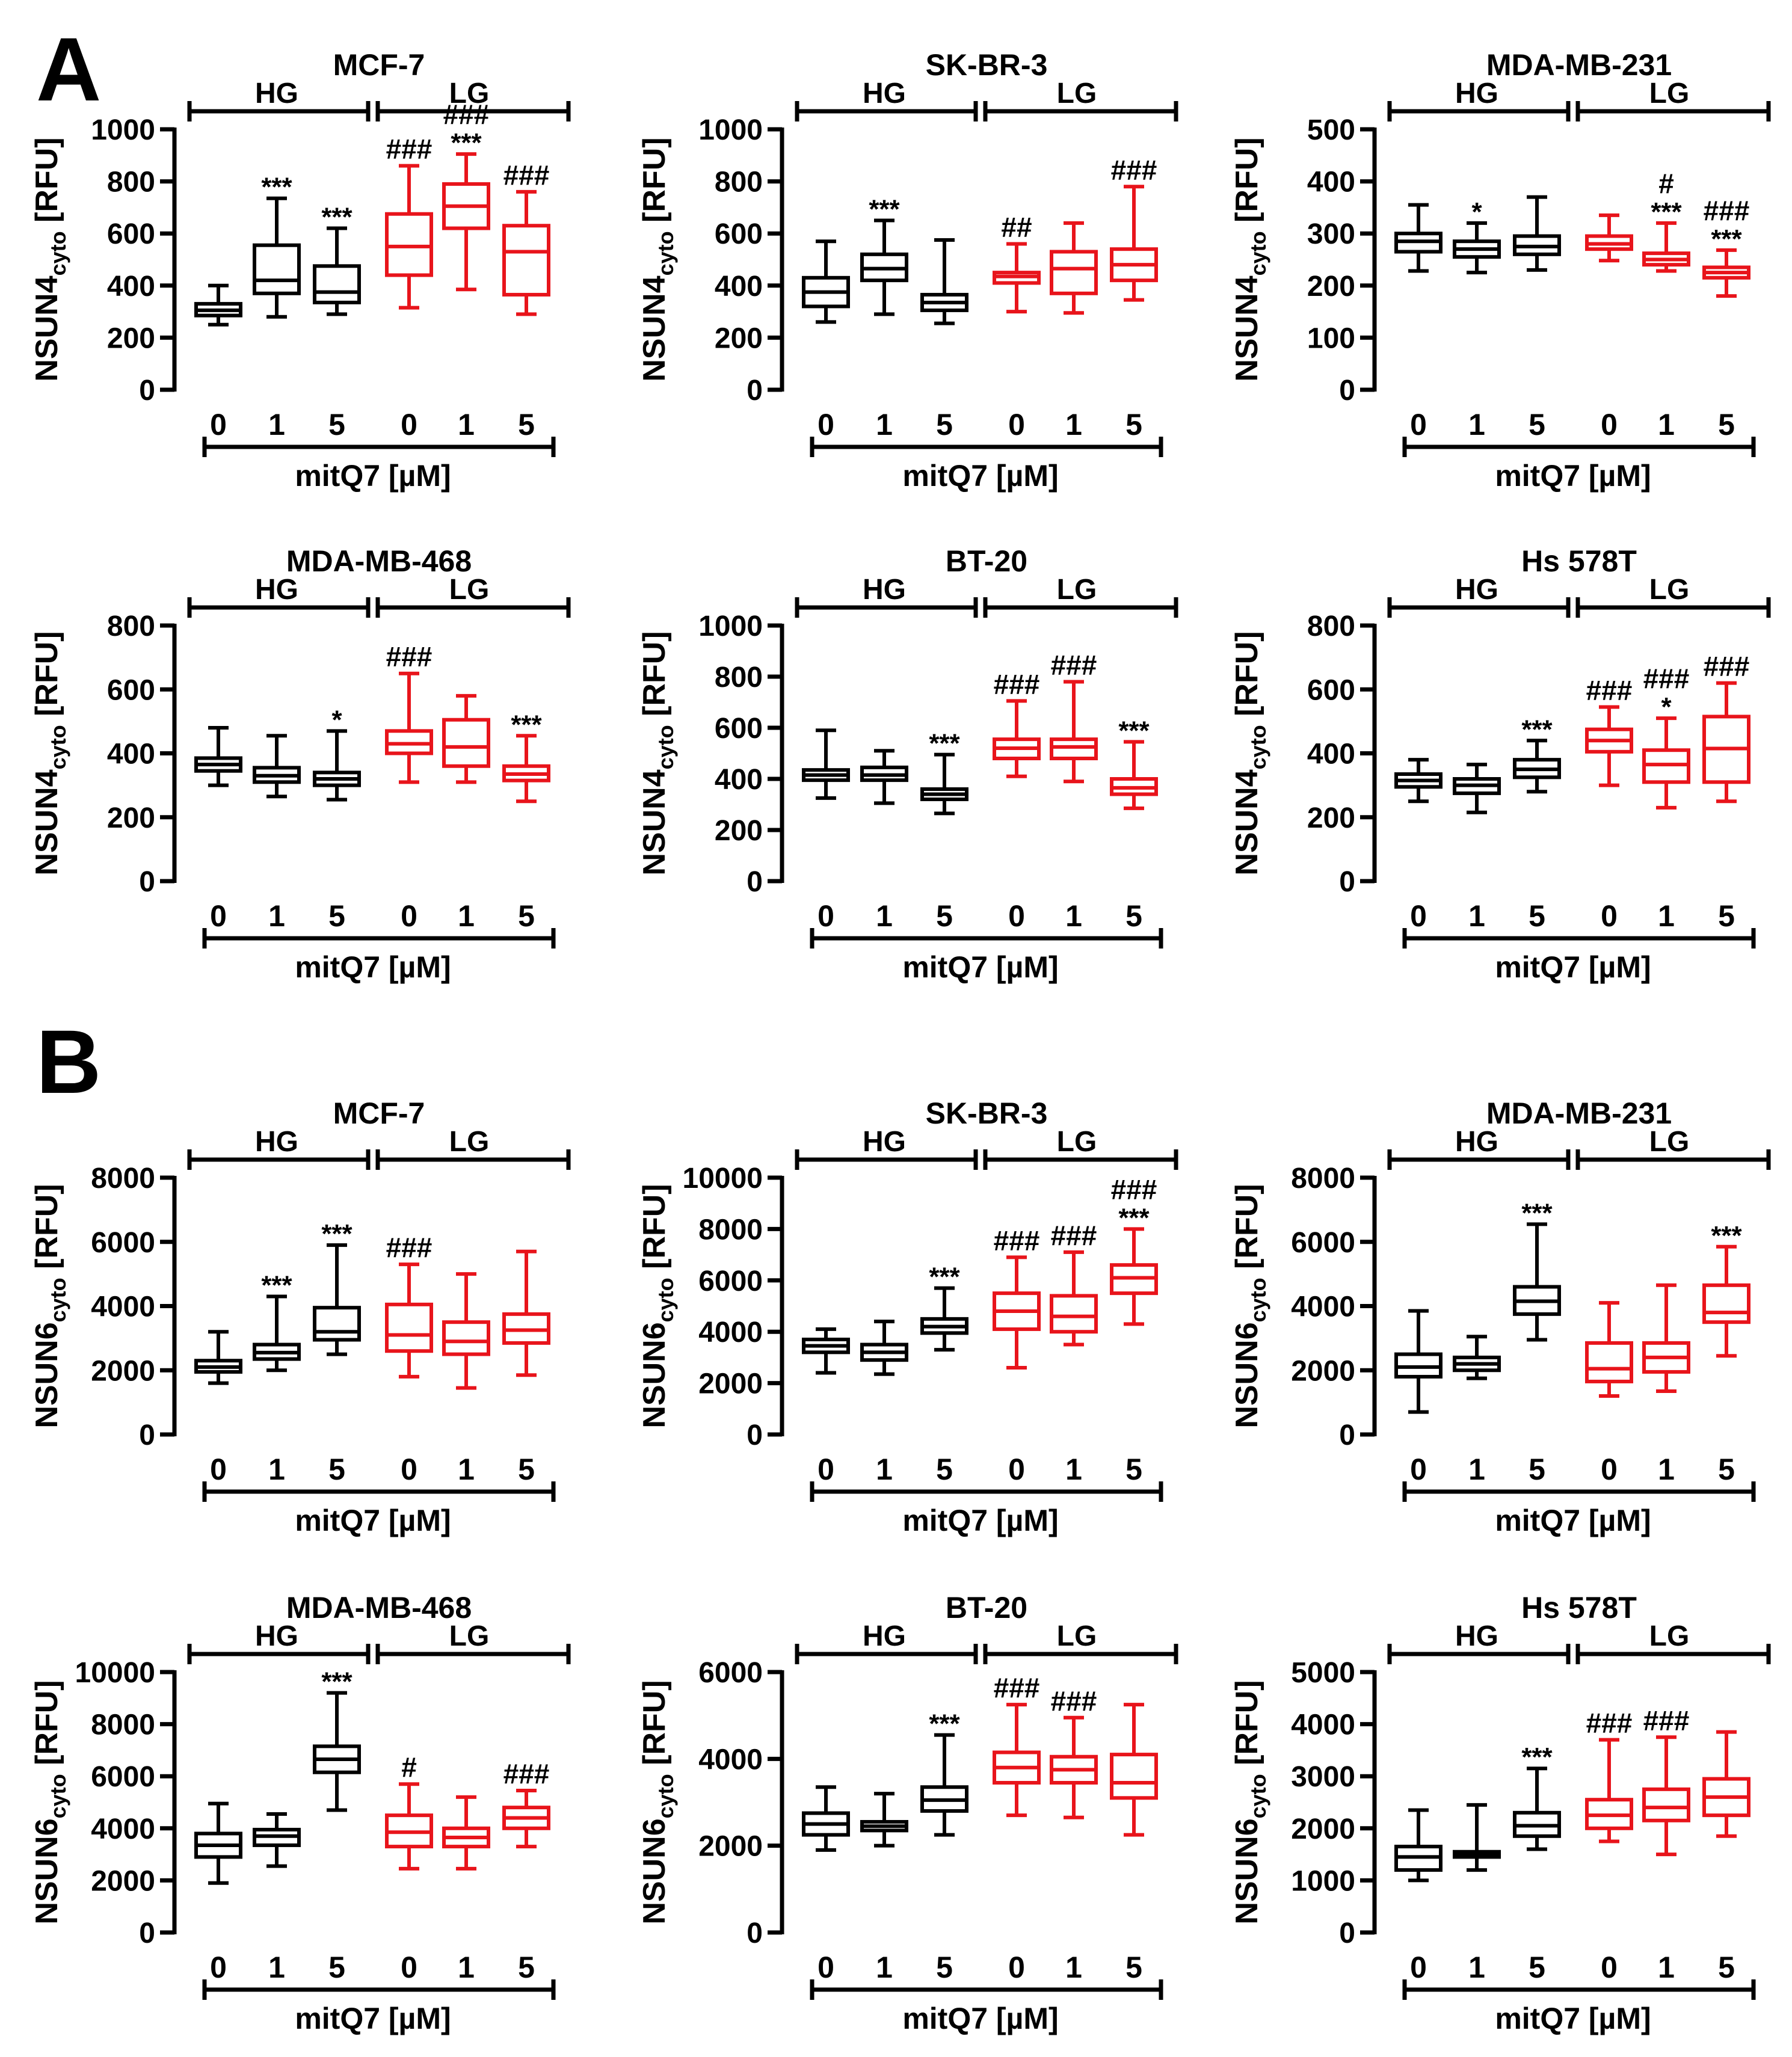 The image size is (1792, 2057). Describe the element at coordinates (730, 1281) in the screenshot. I see `y-tick-label: 6000` at that location.